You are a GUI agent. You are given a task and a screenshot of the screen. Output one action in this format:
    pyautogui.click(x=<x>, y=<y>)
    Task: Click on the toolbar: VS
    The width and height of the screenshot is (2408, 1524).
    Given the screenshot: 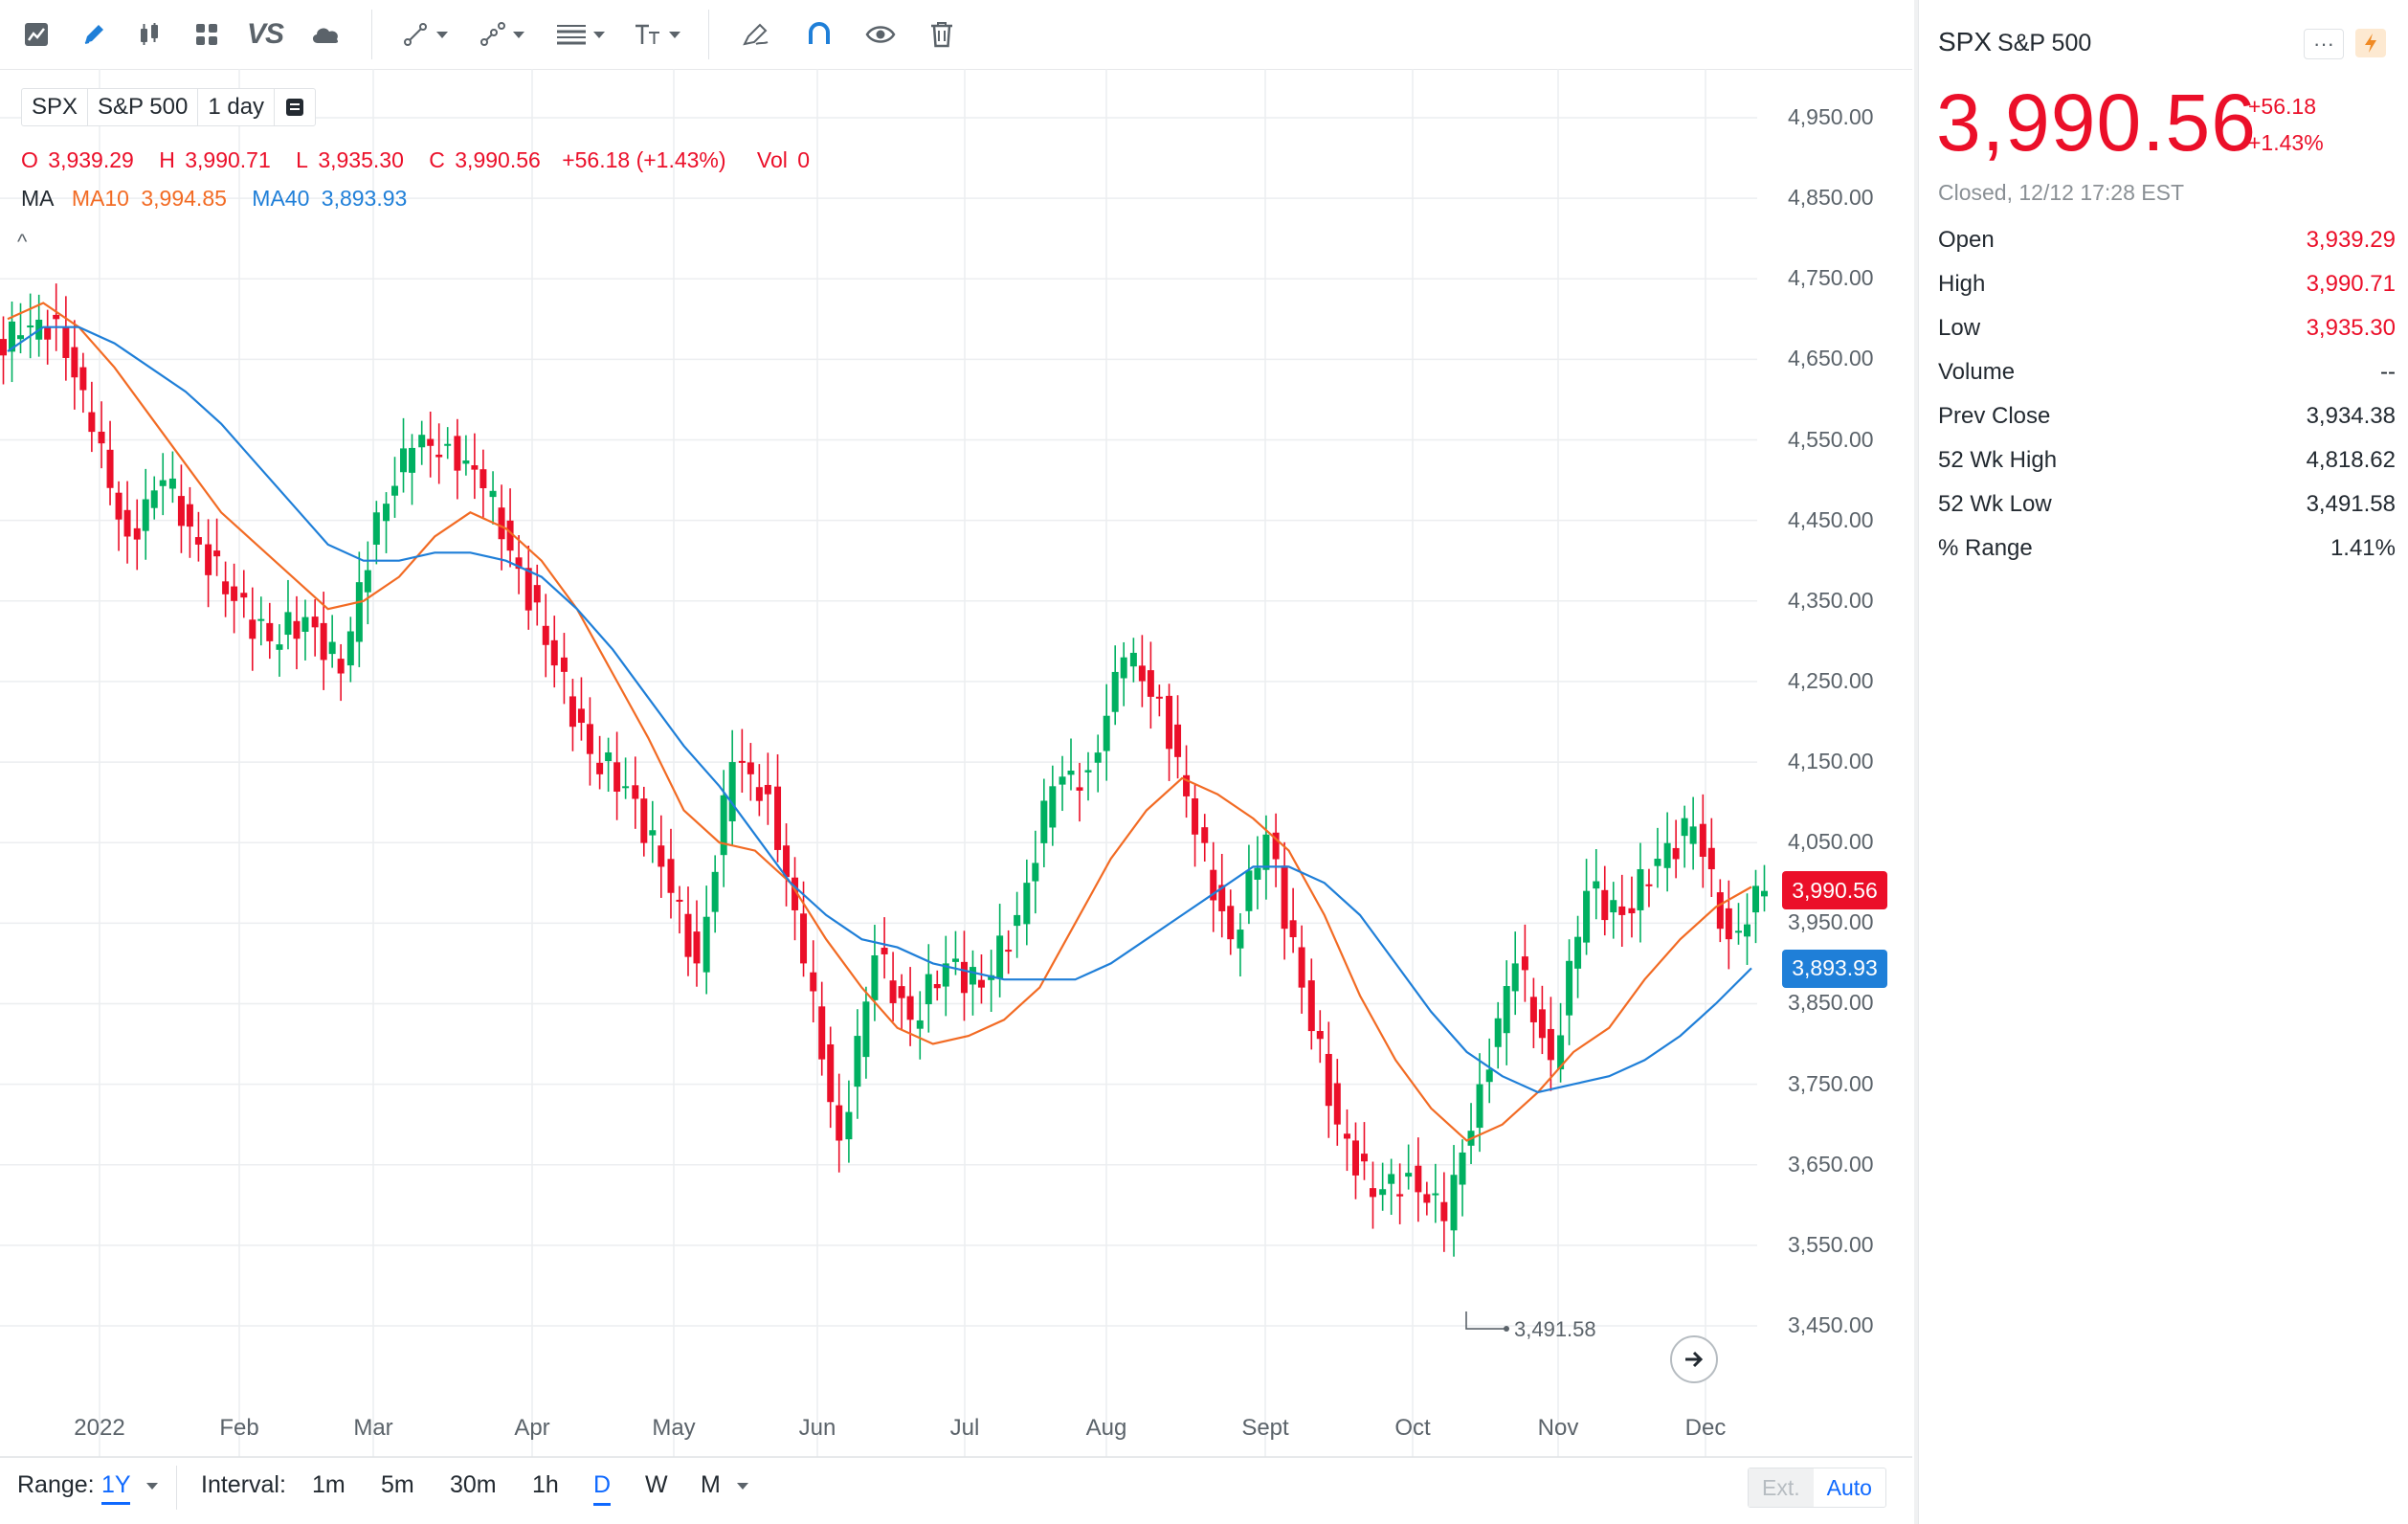 What is the action you would take?
    pyautogui.click(x=956, y=35)
    